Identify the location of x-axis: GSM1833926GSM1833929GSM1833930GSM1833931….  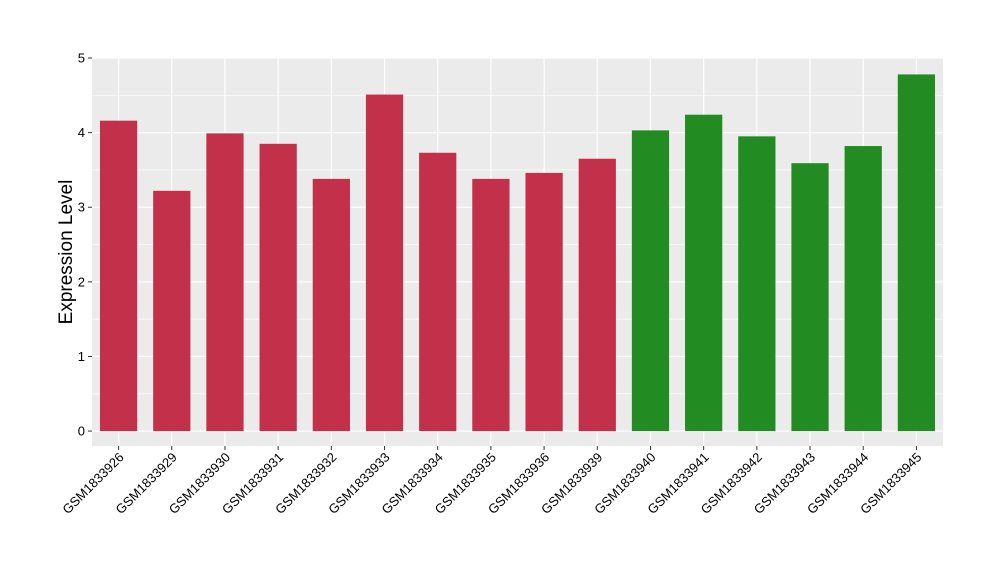
(492, 481).